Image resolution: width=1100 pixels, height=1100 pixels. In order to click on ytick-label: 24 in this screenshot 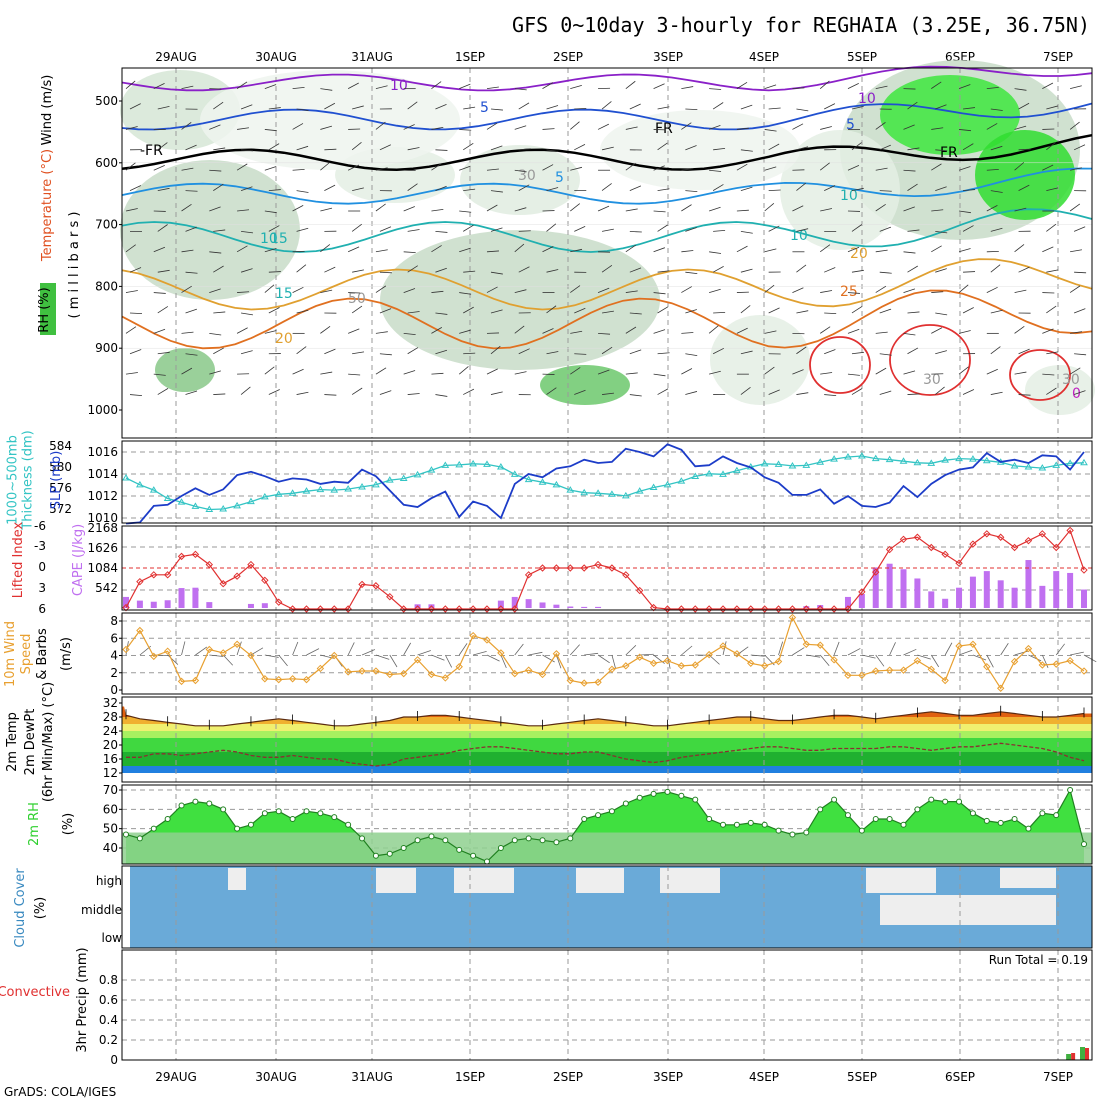, I will do `click(110, 731)`.